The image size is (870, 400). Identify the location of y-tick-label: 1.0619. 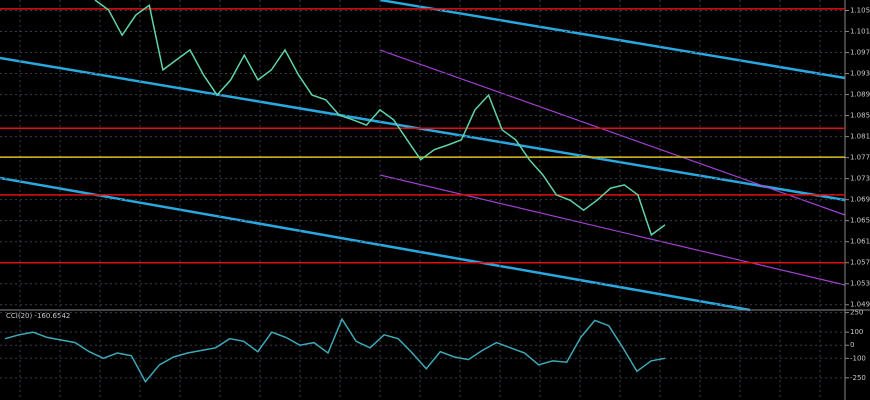
(860, 242).